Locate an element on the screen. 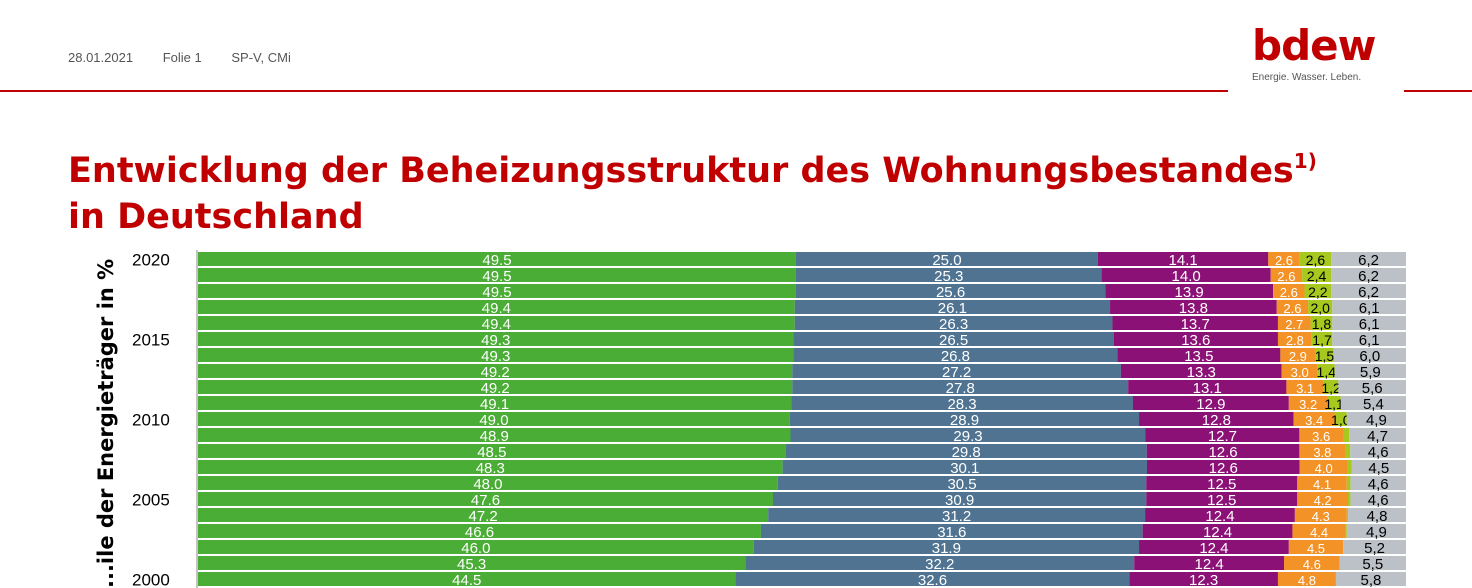 This screenshot has width=1472, height=588. value-label-blue-2006: 30.5 is located at coordinates (961, 484).